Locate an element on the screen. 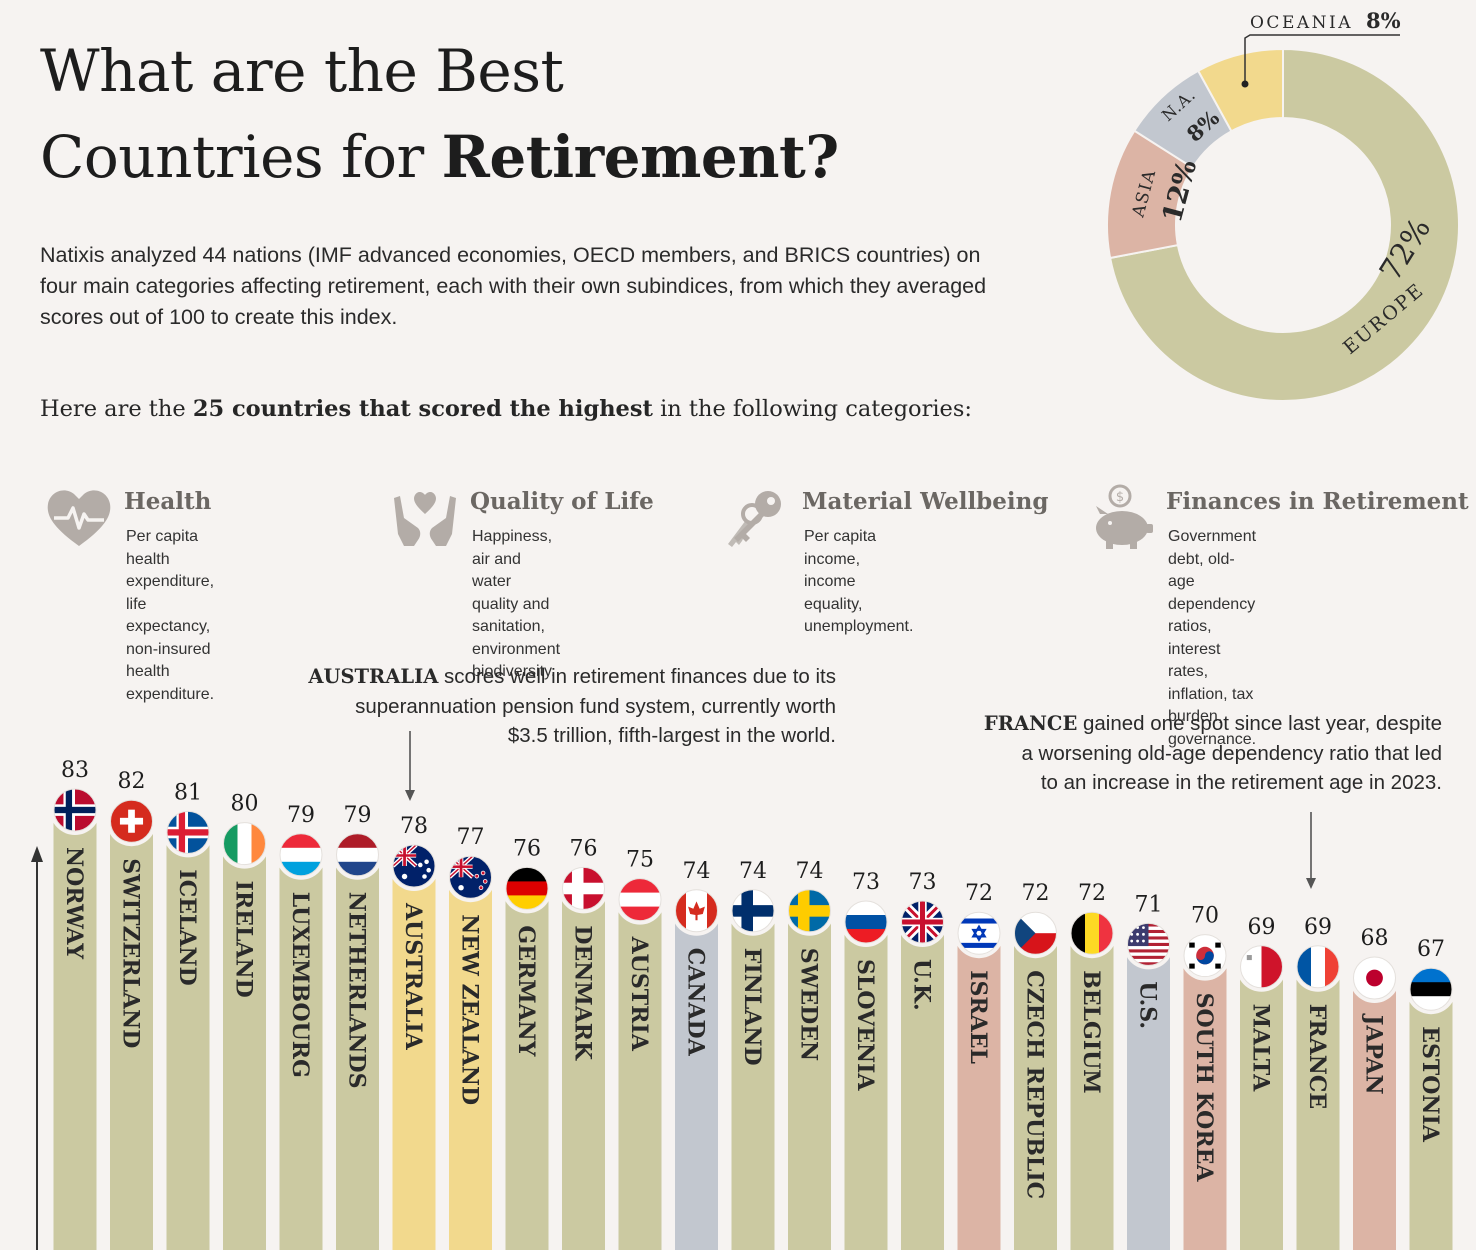 This screenshot has width=1476, height=1250. oceania-callout-dot is located at coordinates (1245, 84).